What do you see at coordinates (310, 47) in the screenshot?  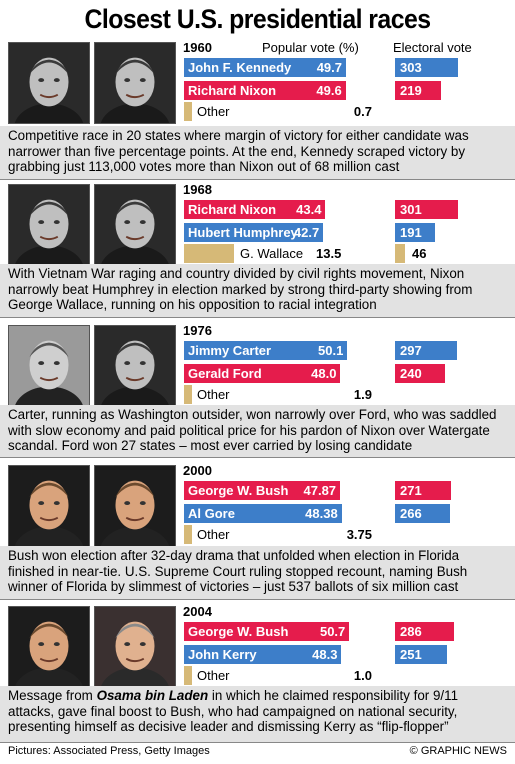 I see `popular-vote-header: Popular vote (%)` at bounding box center [310, 47].